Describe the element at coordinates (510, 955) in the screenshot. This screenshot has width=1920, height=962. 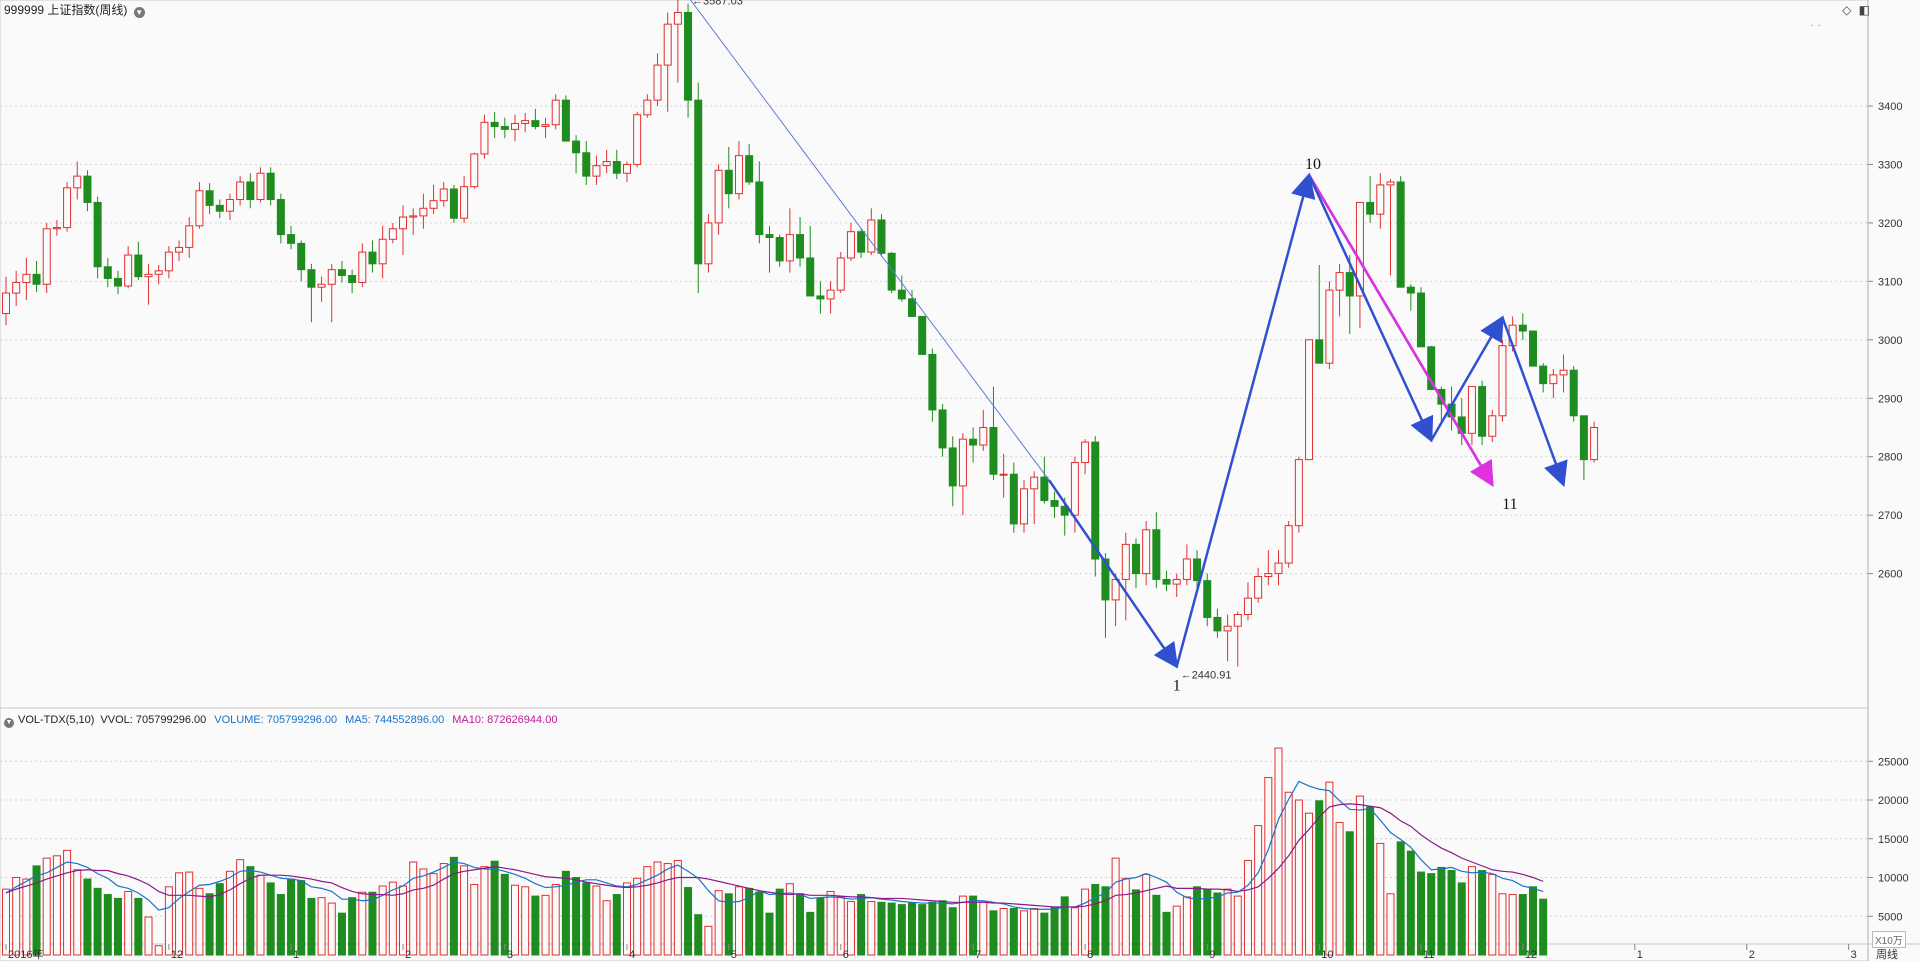
I see `date-tick-label: 3` at that location.